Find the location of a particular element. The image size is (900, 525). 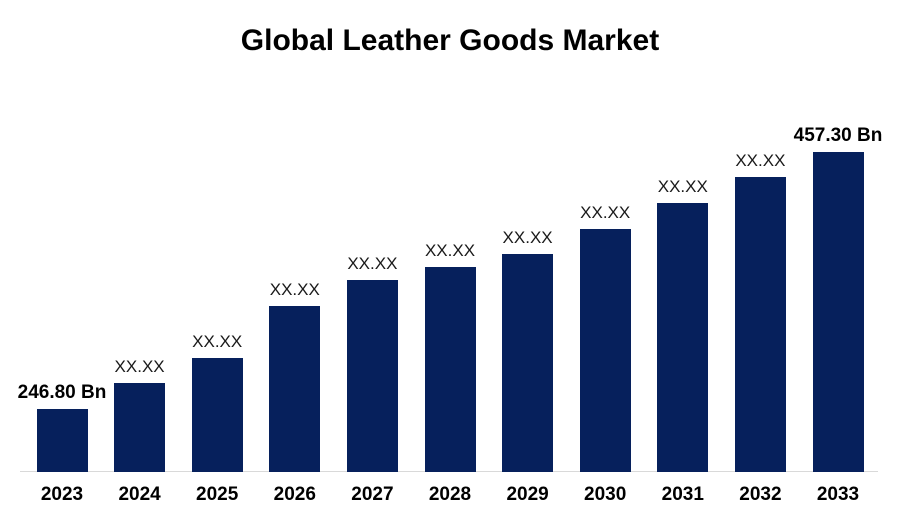

bar-value-label-2024: XX.XX is located at coordinates (139, 366).